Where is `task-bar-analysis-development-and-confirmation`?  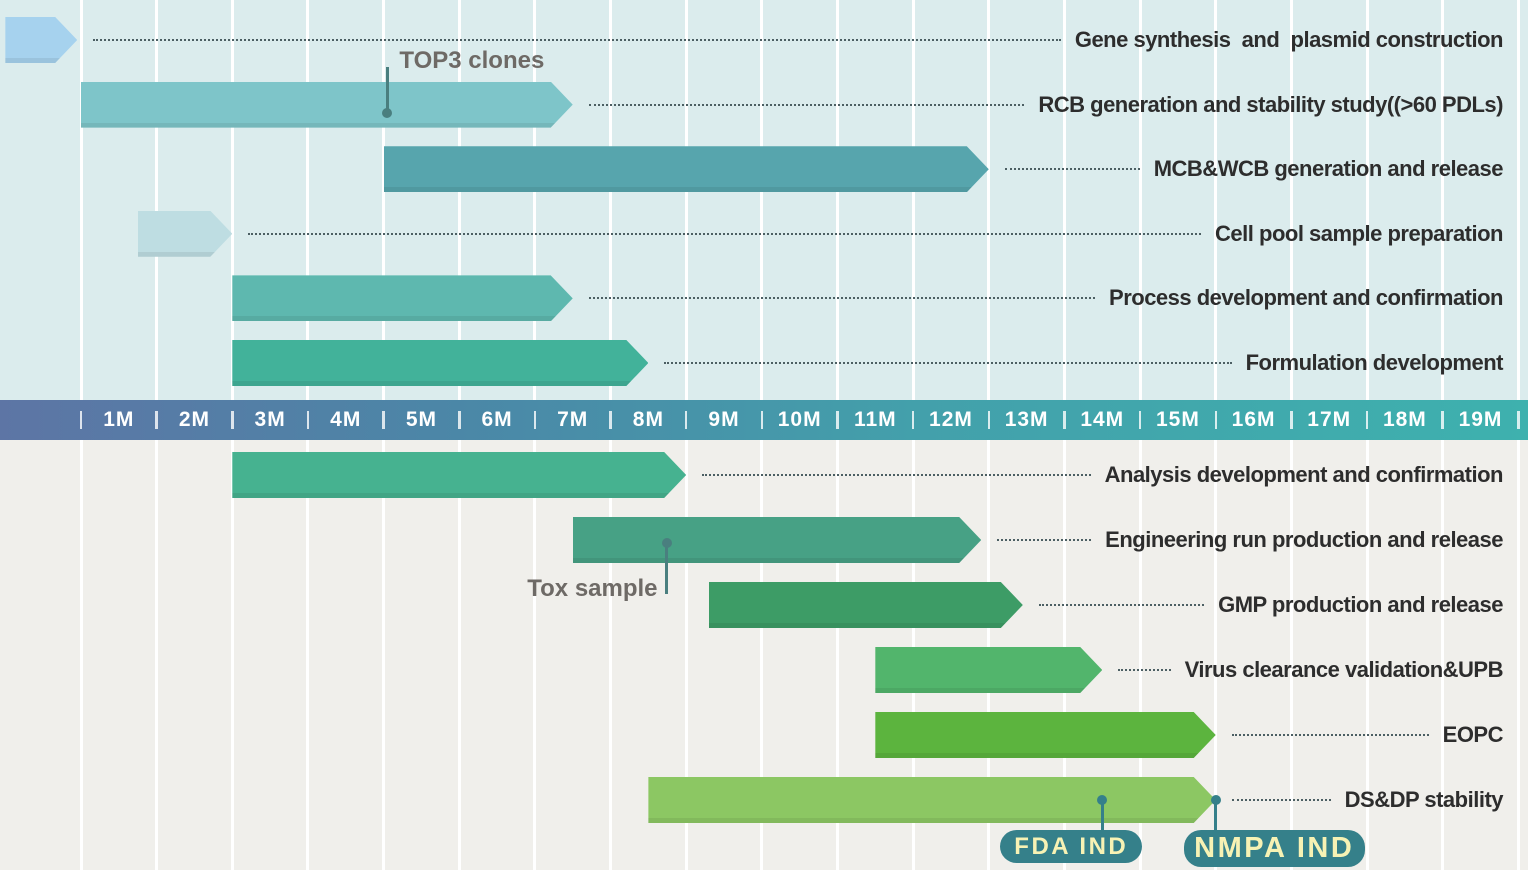
task-bar-analysis-development-and-confirmation is located at coordinates (459, 475).